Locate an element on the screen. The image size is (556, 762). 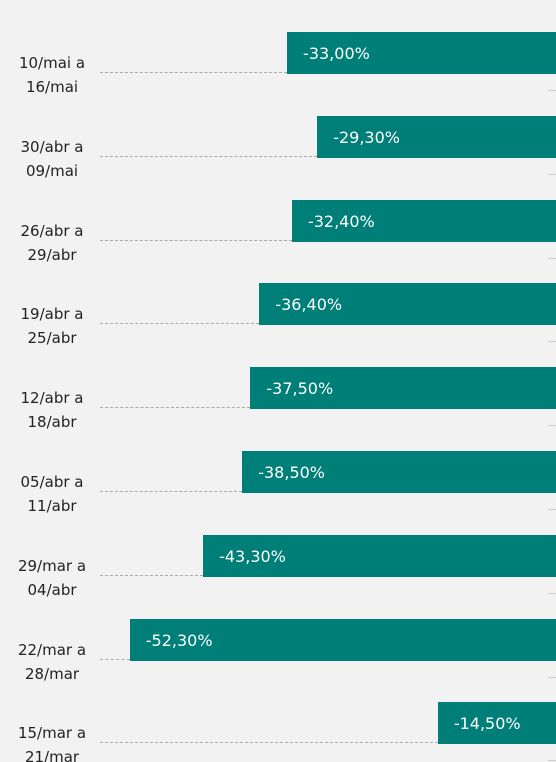
value-label: -52,30% is located at coordinates (179, 640).